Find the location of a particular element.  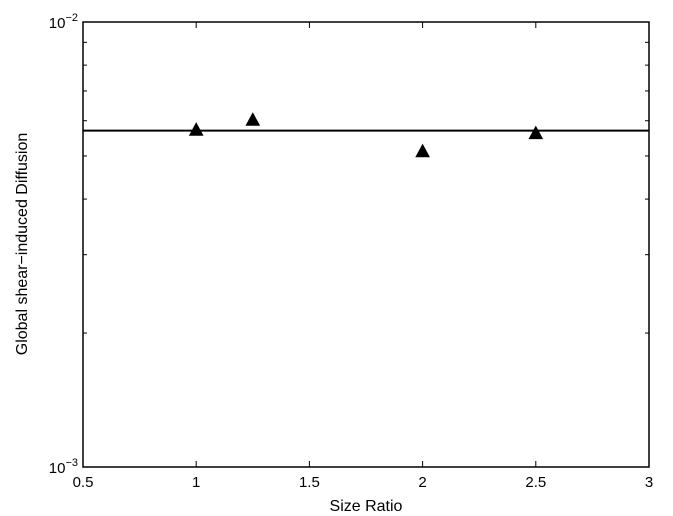

x-tick-label: 2 is located at coordinates (422, 482).